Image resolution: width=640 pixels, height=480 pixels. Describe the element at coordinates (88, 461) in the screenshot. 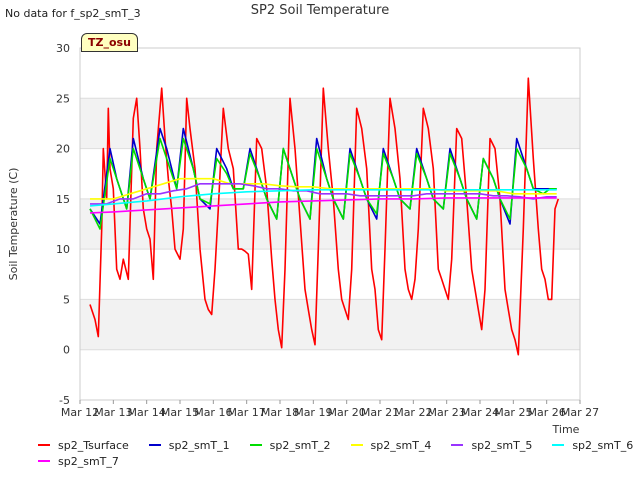

I see `legend-label: sp2_smT_7` at that location.